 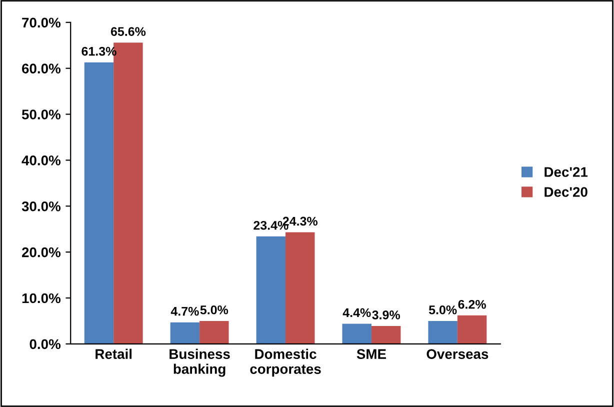 What do you see at coordinates (41, 206) in the screenshot?
I see `y-tick-label: 30.0%` at bounding box center [41, 206].